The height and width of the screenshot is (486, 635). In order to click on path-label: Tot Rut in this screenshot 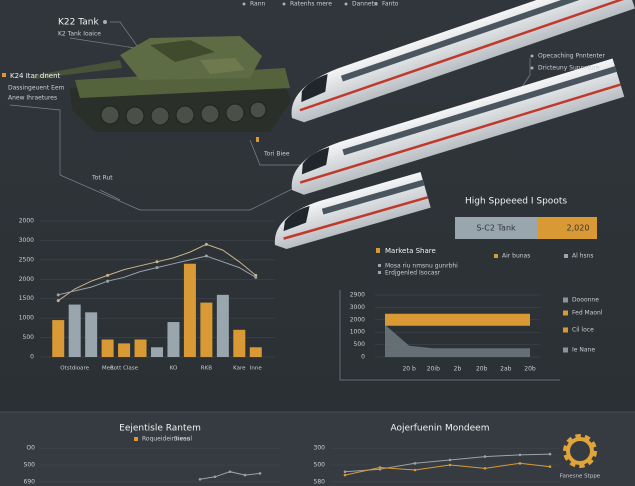, I will do `click(102, 178)`.